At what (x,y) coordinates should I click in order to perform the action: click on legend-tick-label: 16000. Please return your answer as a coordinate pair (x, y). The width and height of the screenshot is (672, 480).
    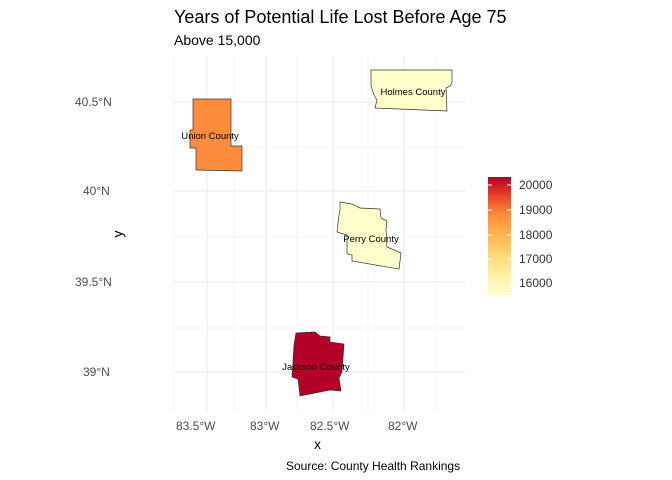
    Looking at the image, I should click on (536, 283).